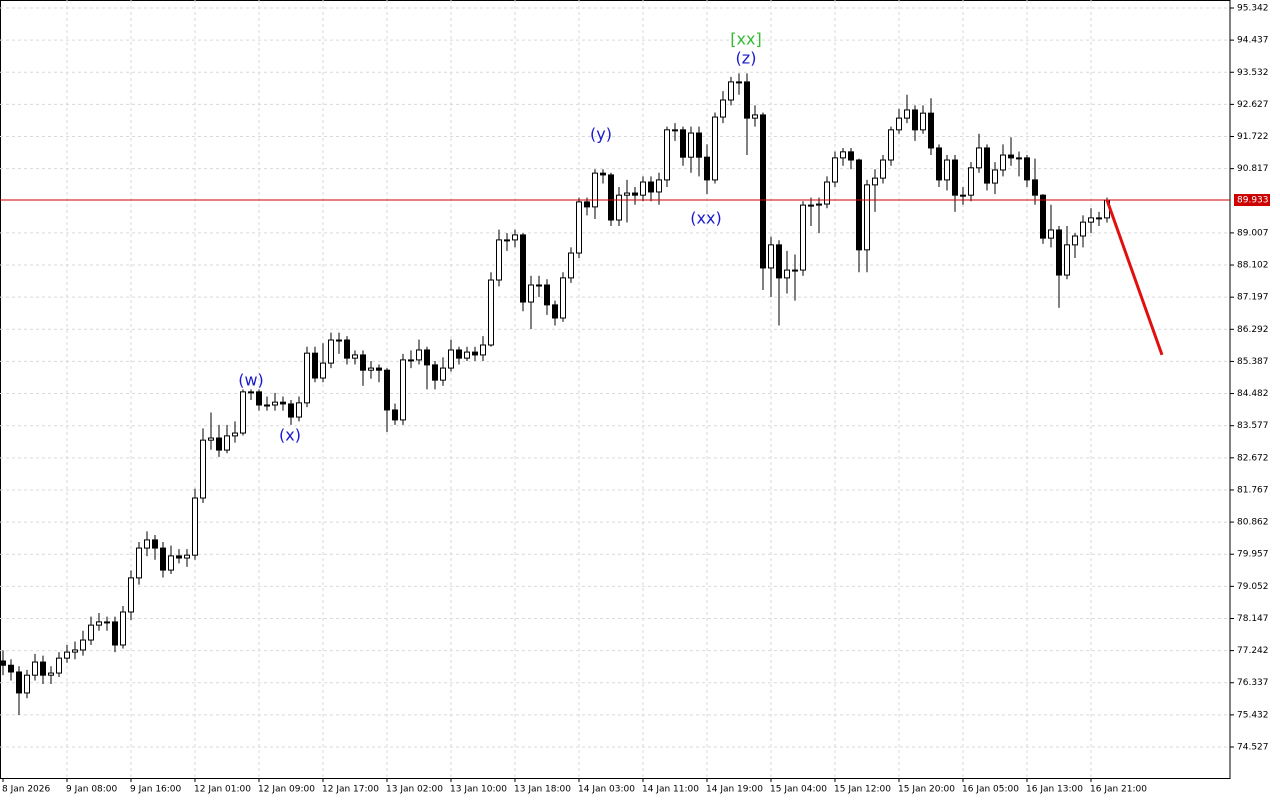 The width and height of the screenshot is (1280, 800). I want to click on current-price-box, so click(1252, 200).